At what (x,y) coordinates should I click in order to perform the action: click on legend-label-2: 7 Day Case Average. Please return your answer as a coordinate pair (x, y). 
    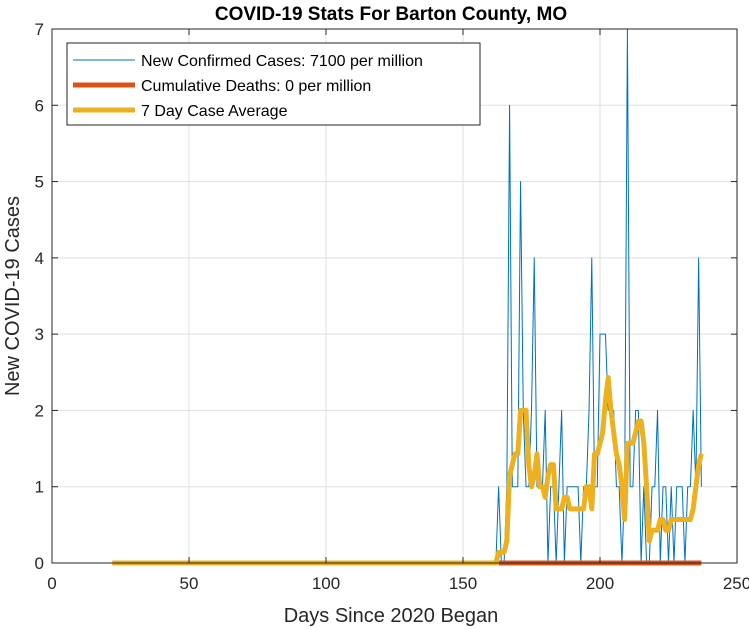
    Looking at the image, I should click on (214, 111).